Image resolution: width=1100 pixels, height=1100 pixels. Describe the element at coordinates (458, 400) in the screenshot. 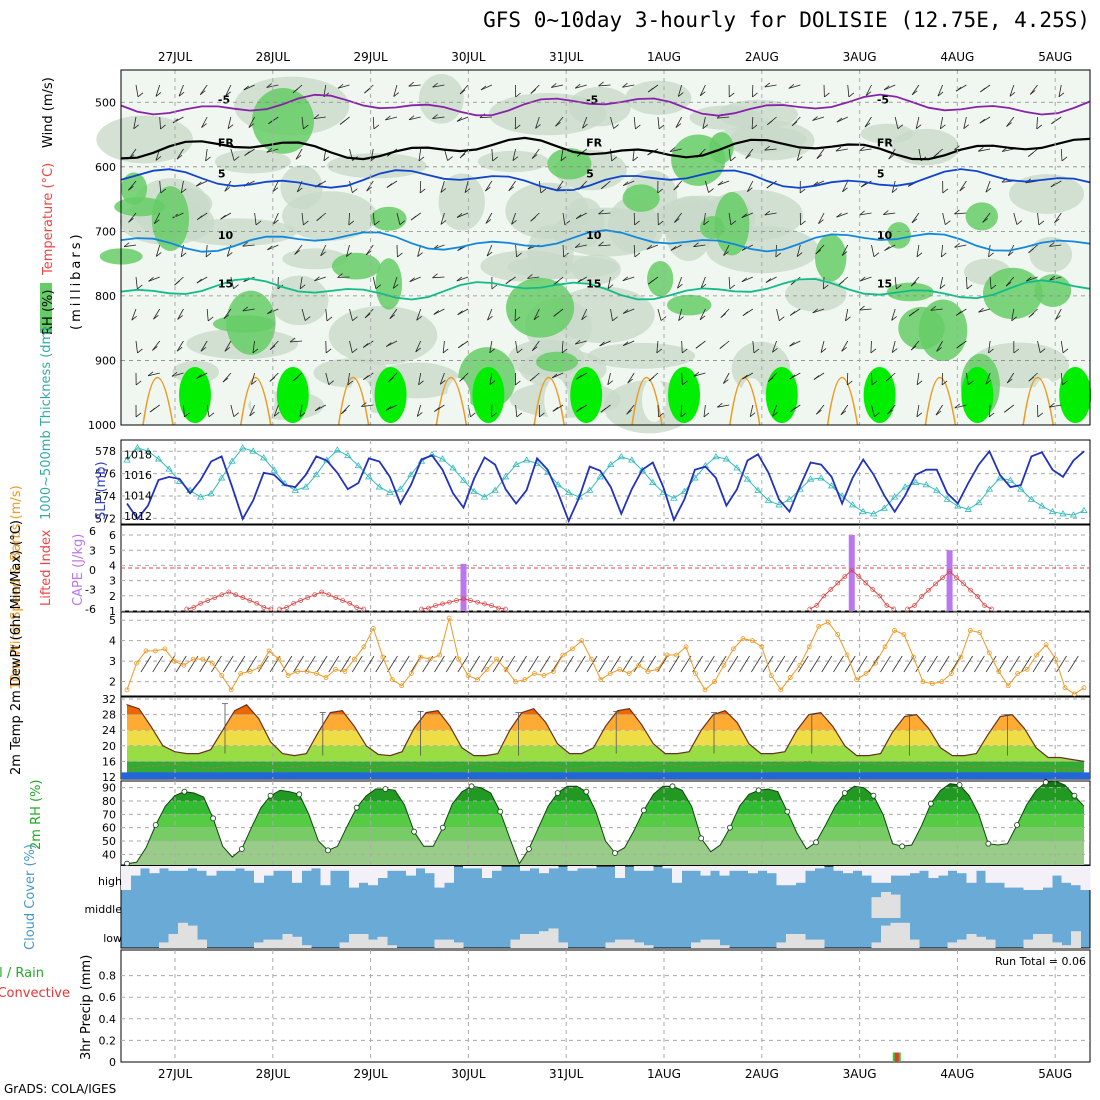

I see `rh-dry-core` at that location.